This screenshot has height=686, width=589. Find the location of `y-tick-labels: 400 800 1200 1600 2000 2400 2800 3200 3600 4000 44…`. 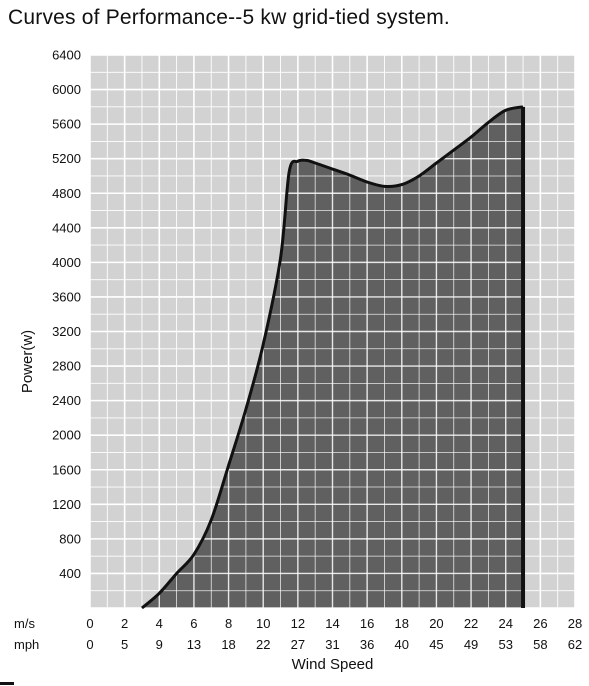

y-tick-labels: 400 800 1200 1600 2000 2400 2800 3200 3600 4000 44… is located at coordinates (66, 314).